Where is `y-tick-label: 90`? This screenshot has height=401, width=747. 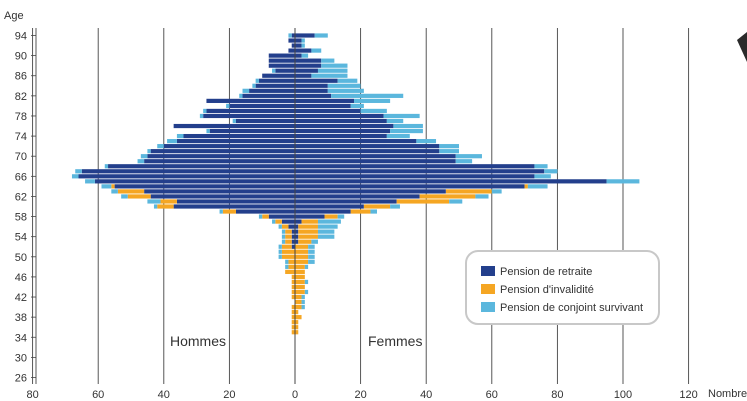
y-tick-label: 90 is located at coordinates (21, 57).